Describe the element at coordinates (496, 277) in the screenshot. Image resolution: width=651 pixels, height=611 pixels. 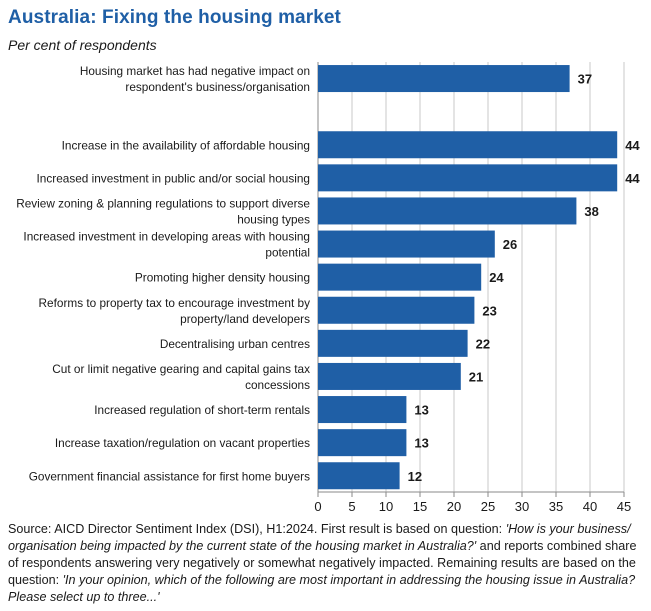
I see `bar-value-label: 24` at that location.